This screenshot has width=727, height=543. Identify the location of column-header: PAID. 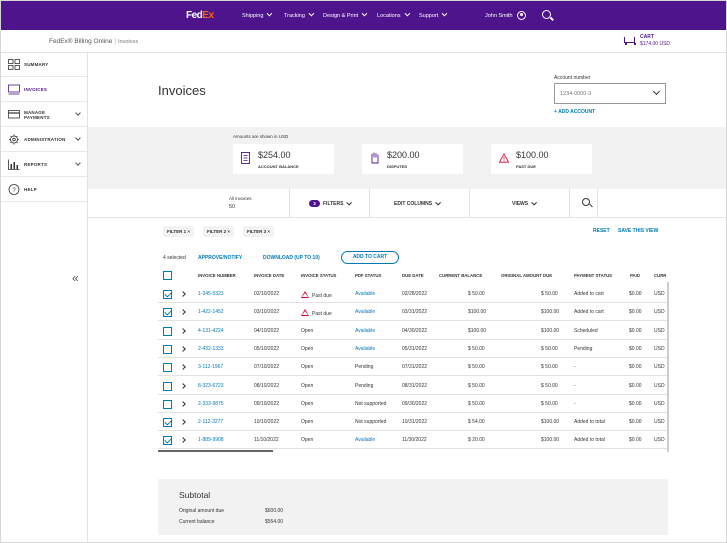
(635, 275).